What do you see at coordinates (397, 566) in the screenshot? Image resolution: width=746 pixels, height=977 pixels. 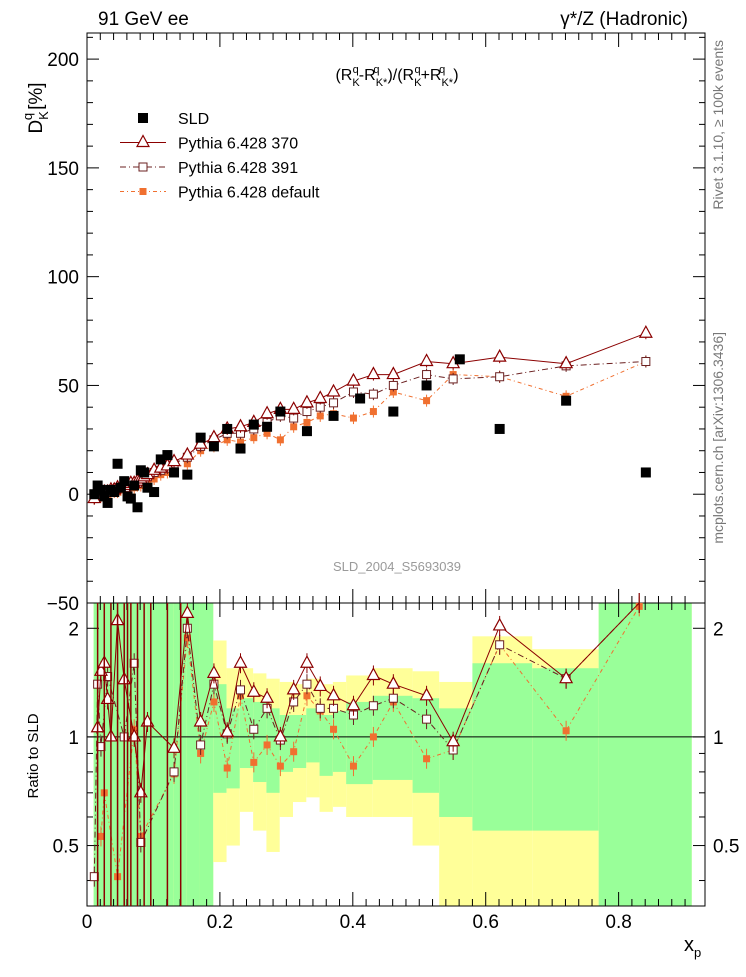 I see `analysis-label: SLD_2004_S5693039` at bounding box center [397, 566].